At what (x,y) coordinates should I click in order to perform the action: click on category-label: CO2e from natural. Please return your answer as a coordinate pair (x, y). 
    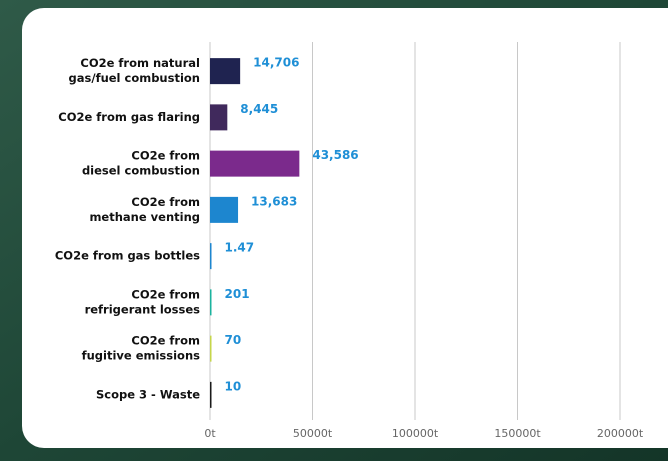
    Looking at the image, I should click on (140, 63).